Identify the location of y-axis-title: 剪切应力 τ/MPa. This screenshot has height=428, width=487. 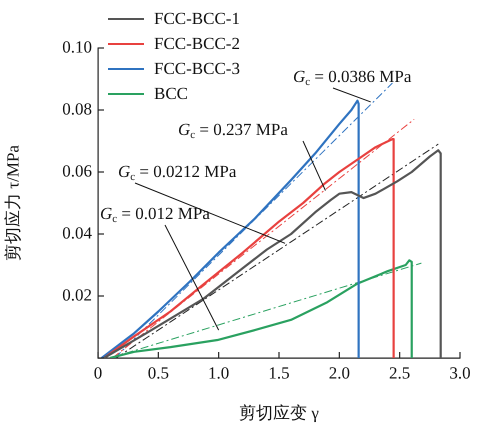
(13, 202).